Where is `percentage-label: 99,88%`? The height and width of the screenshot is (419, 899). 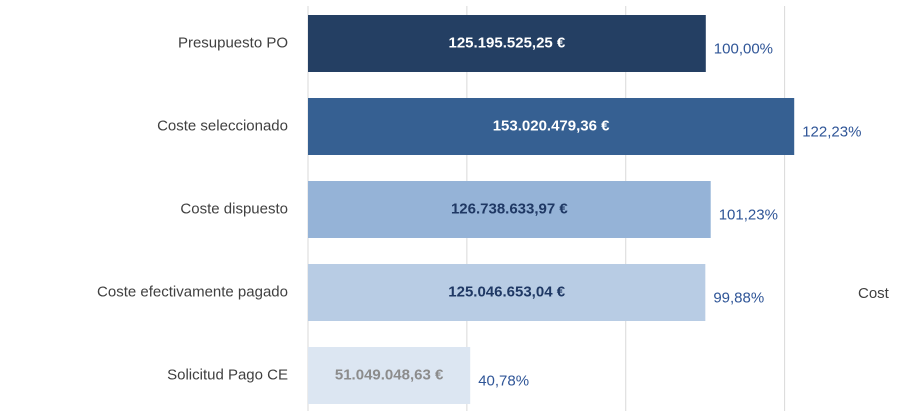
percentage-label: 99,88% is located at coordinates (738, 297).